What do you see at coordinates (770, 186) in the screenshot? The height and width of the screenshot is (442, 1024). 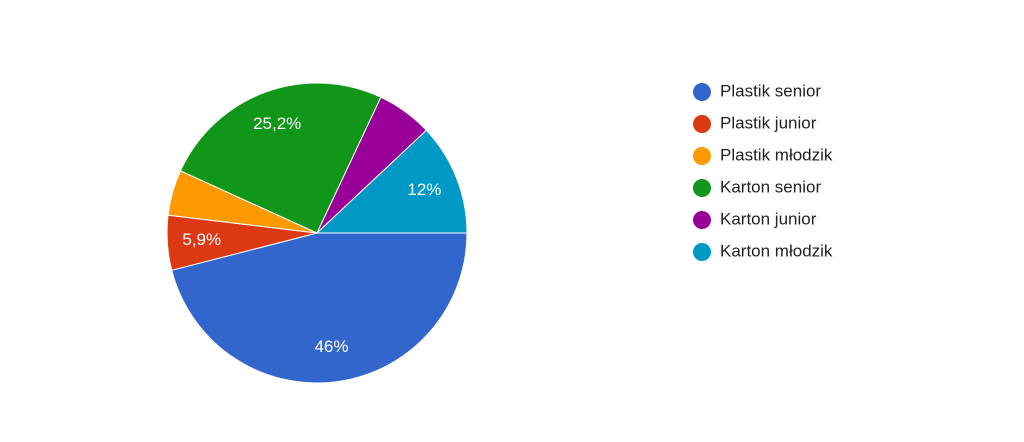 I see `legend-label: Karton senior` at bounding box center [770, 186].